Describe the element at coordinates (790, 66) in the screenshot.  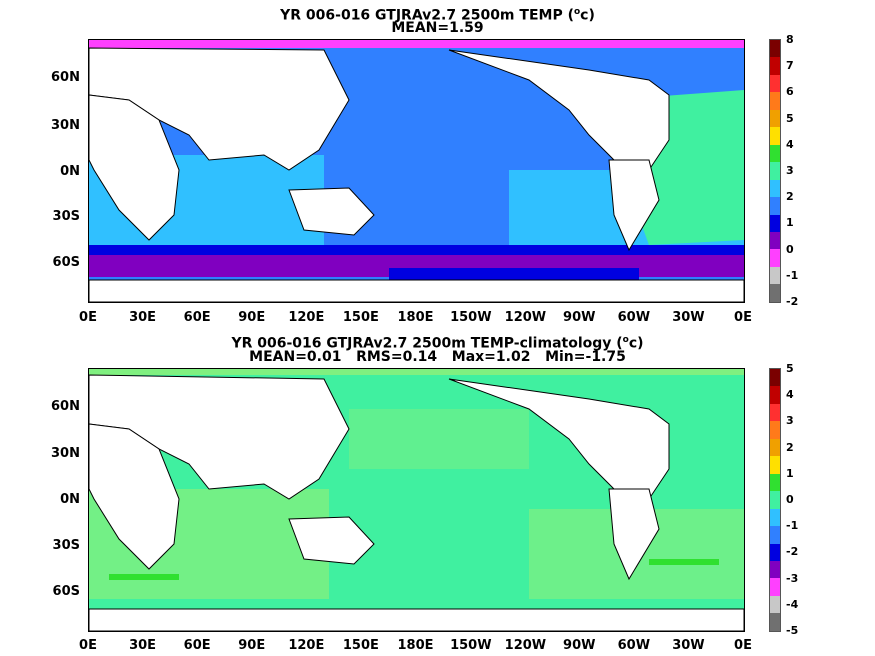
I see `colorbar-label: 7` at that location.